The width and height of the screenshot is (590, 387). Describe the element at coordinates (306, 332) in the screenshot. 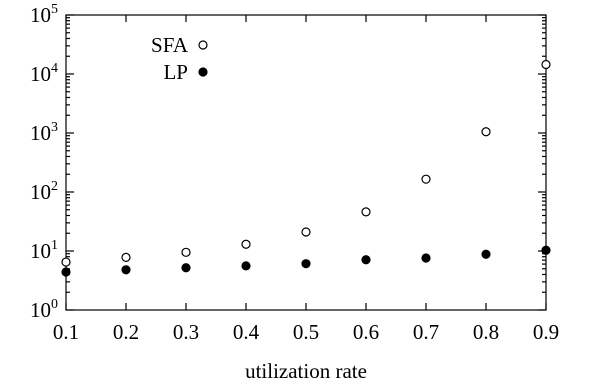

I see `x-tick-label: 0.5` at that location.